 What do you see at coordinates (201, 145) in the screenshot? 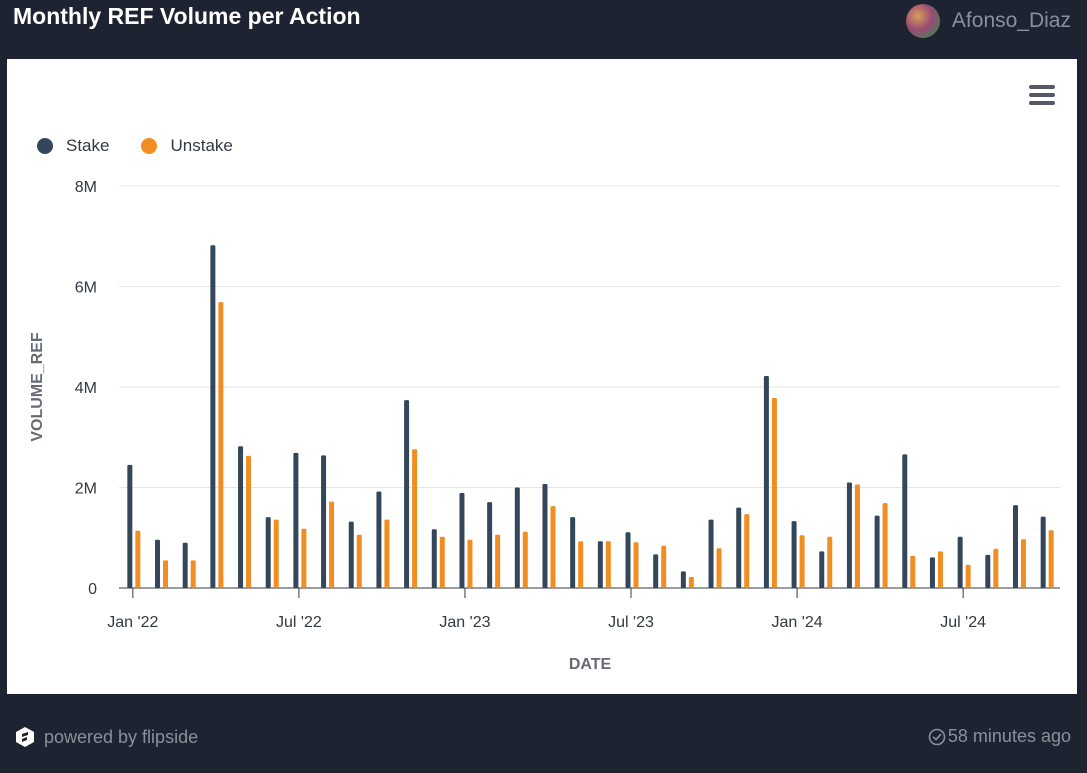
I see `legend-label-unstake: Unstake` at bounding box center [201, 145].